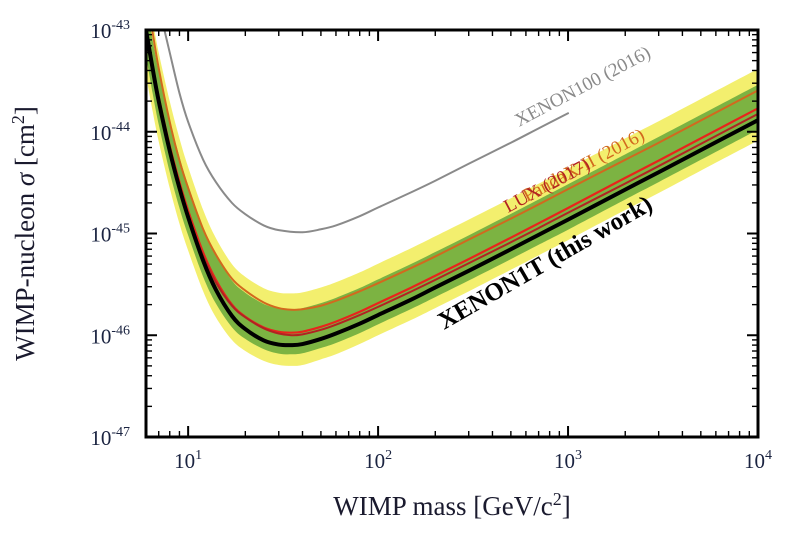 This screenshot has height=535, width=800. Describe the element at coordinates (110, 132) in the screenshot. I see `y-tick-label: 10-44` at that location.